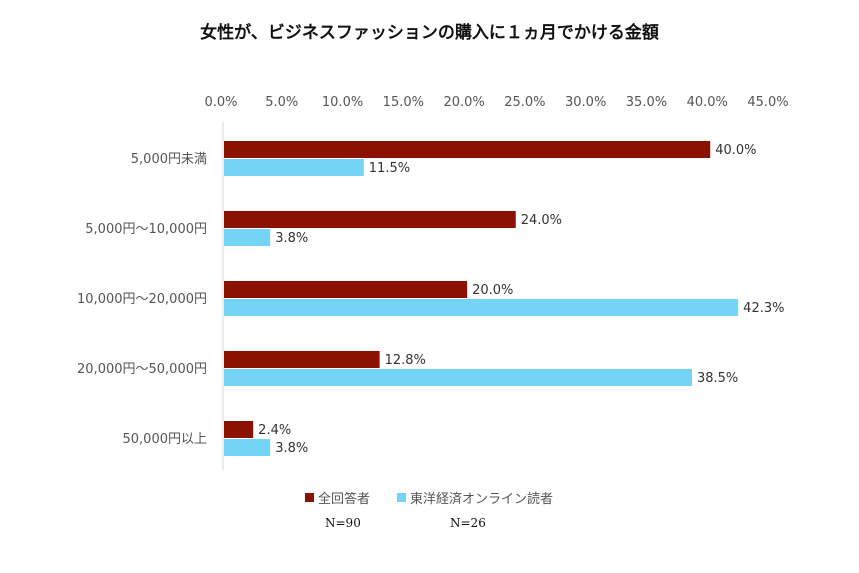  I want to click on x-tick-label: 10.0%, so click(342, 102).